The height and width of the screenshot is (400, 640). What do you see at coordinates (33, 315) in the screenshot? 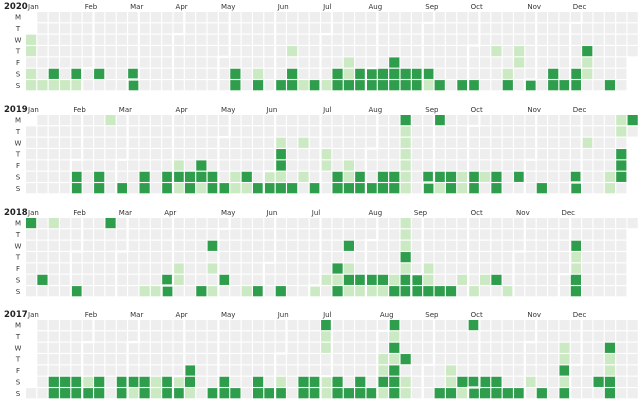
I see `month-label: Jan` at bounding box center [33, 315].